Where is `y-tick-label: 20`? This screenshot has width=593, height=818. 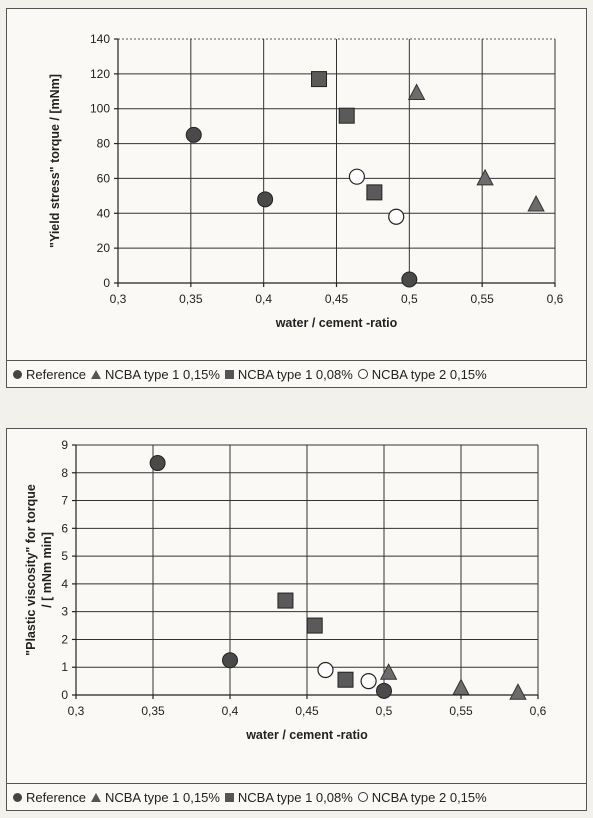 y-tick-label: 20 is located at coordinates (104, 248).